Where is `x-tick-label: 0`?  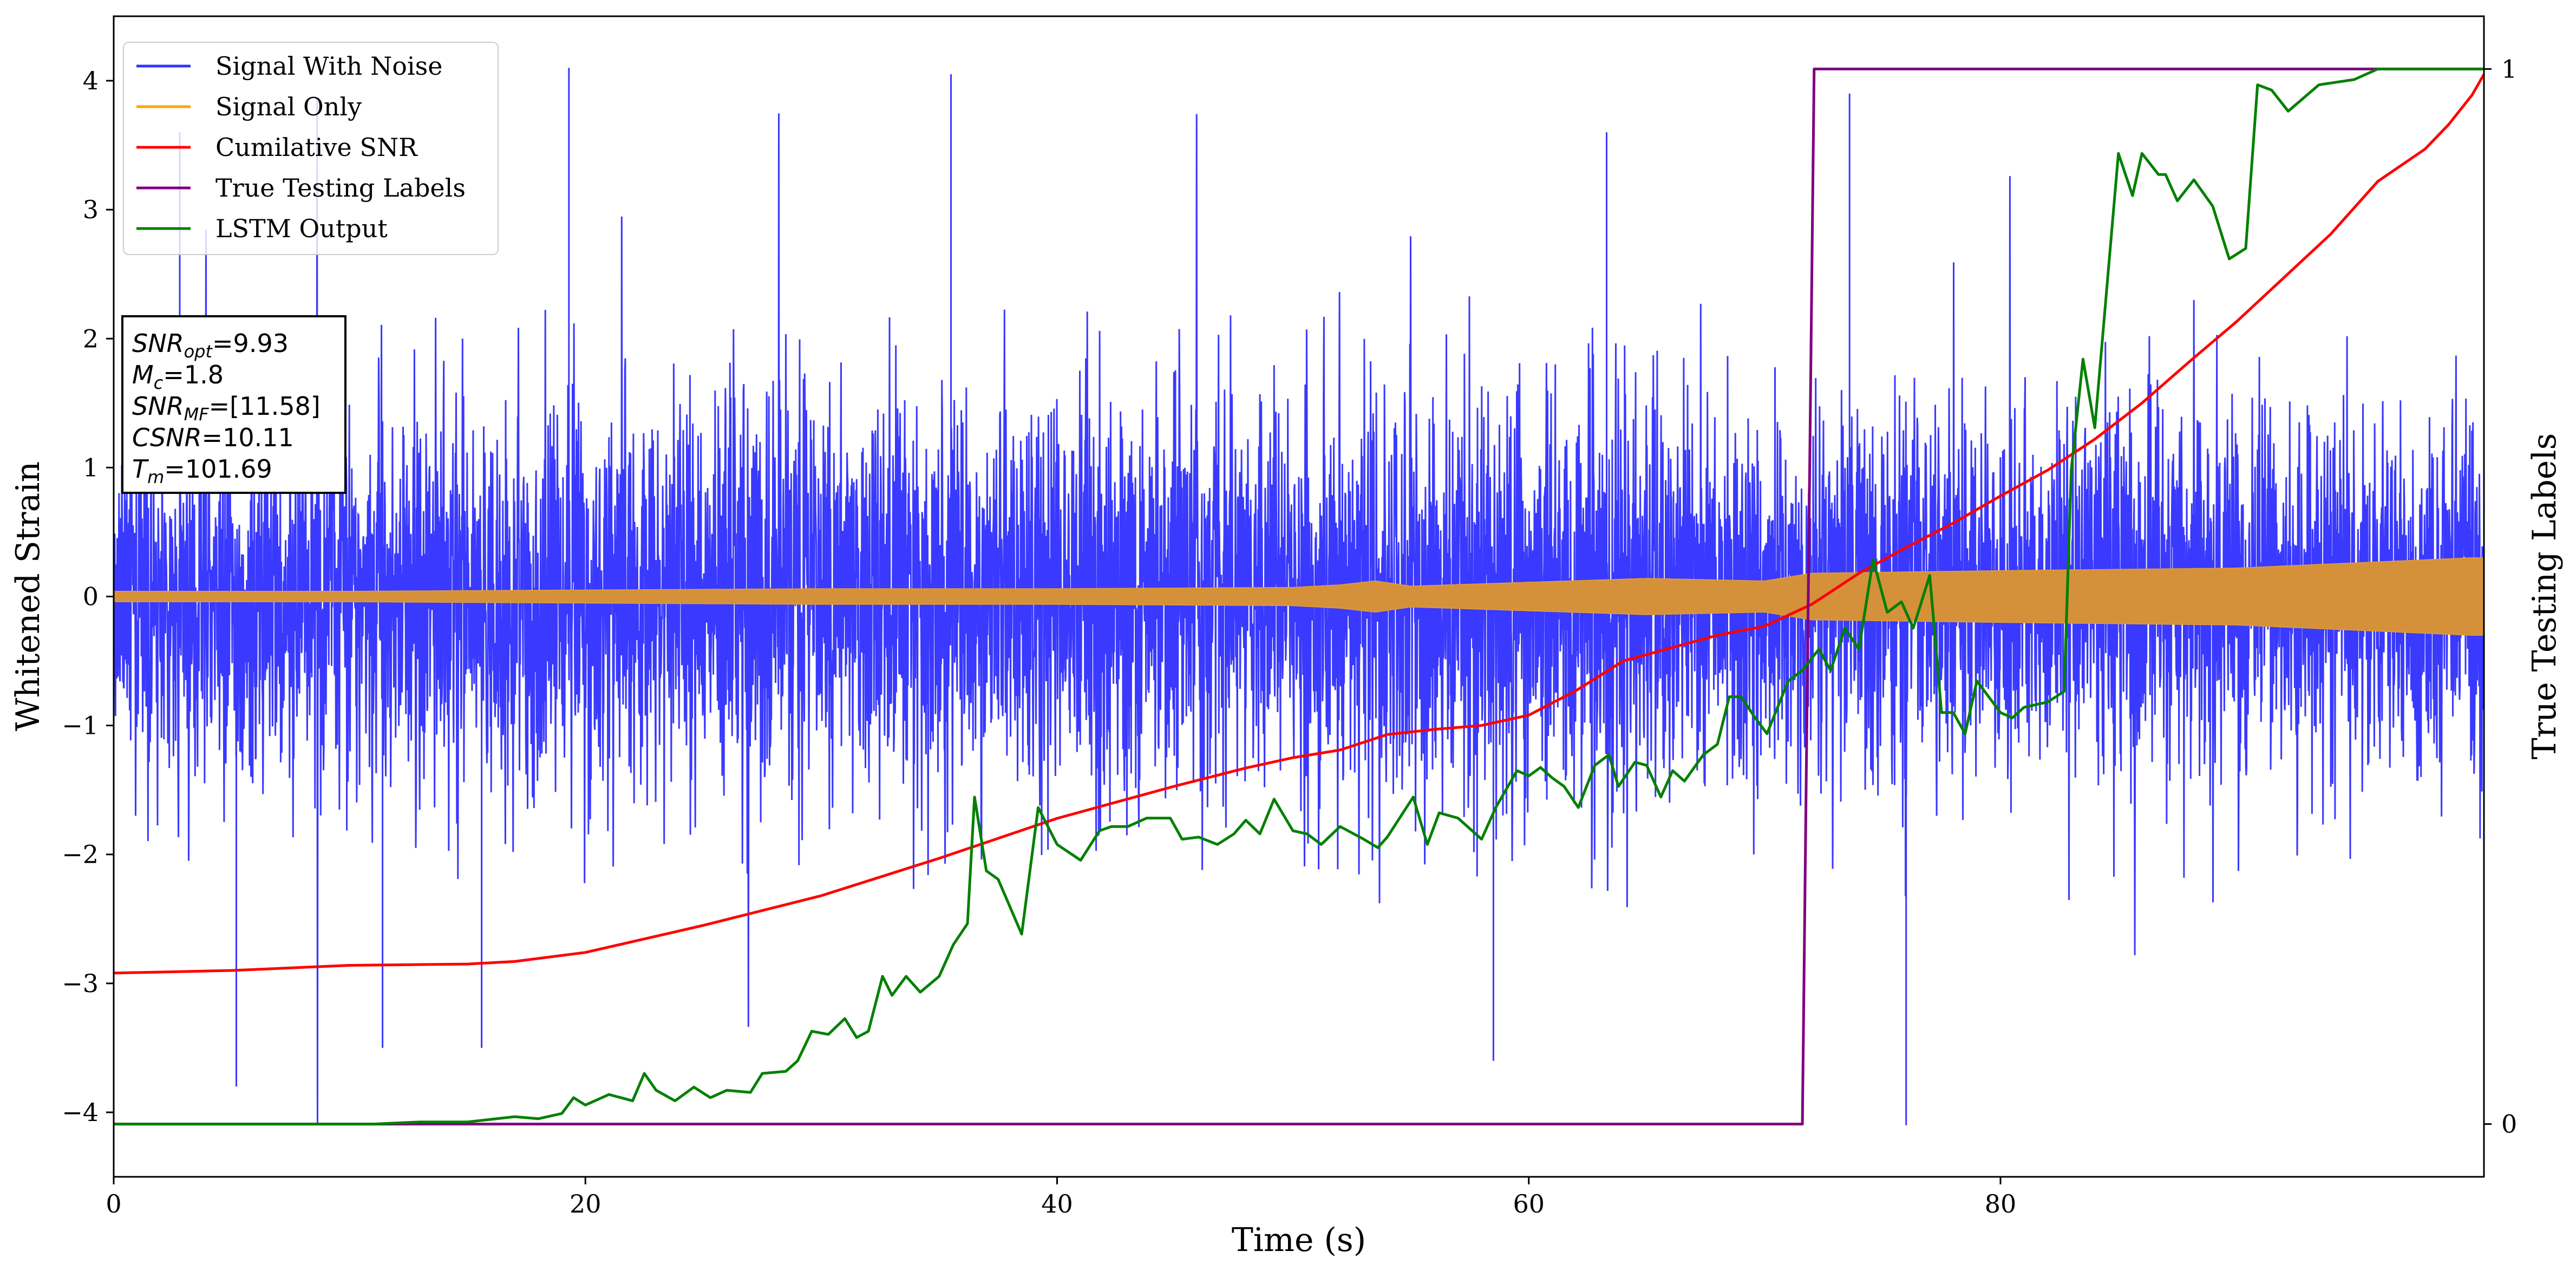
x-tick-label: 0 is located at coordinates (113, 1204).